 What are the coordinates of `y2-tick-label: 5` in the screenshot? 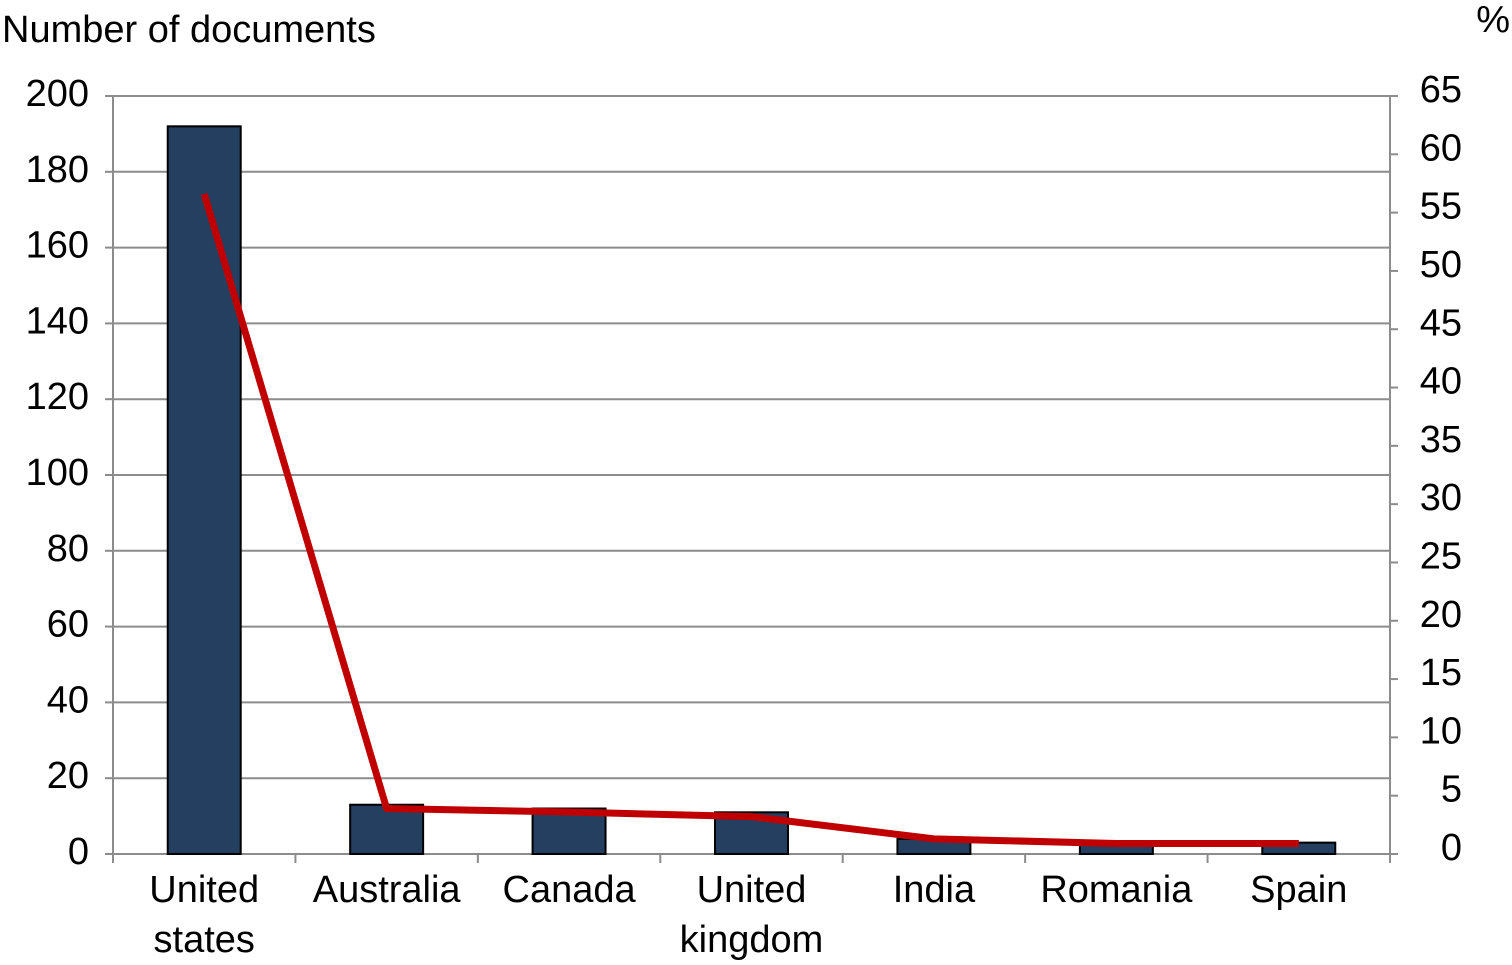 It's located at (1451, 790).